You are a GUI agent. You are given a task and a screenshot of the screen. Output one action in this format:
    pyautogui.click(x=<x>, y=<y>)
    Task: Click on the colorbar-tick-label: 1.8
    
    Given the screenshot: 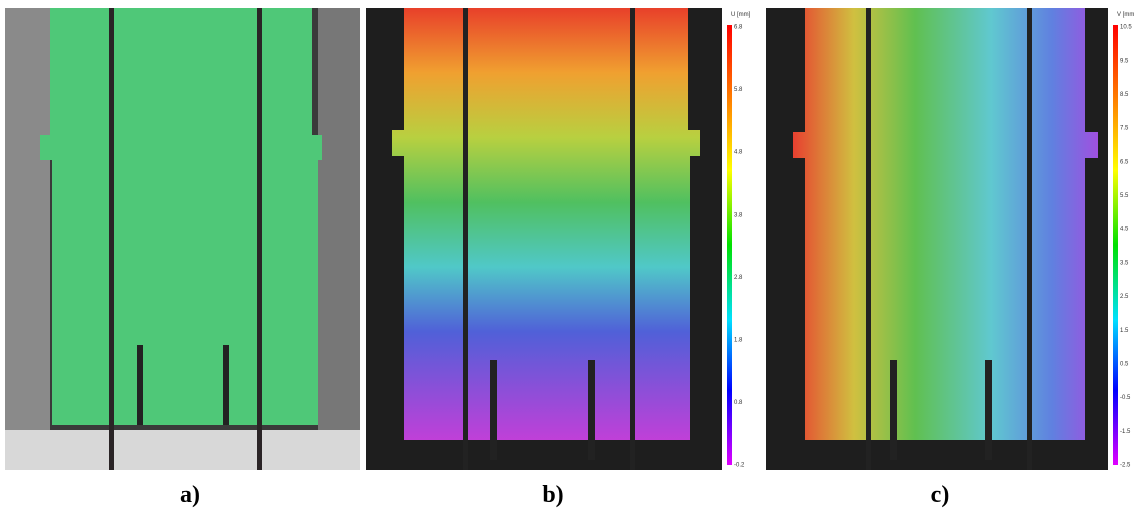 What is the action you would take?
    pyautogui.click(x=738, y=340)
    